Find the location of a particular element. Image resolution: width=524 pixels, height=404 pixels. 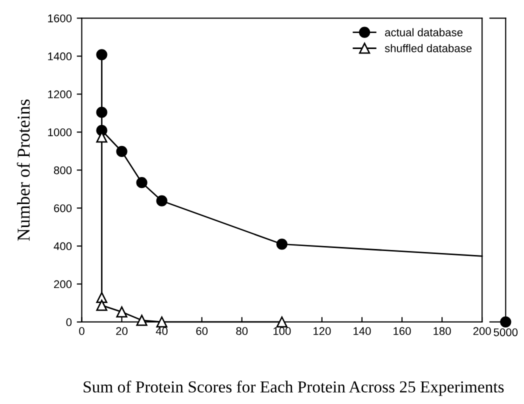

y-tick-label: 1000 is located at coordinates (60, 132).